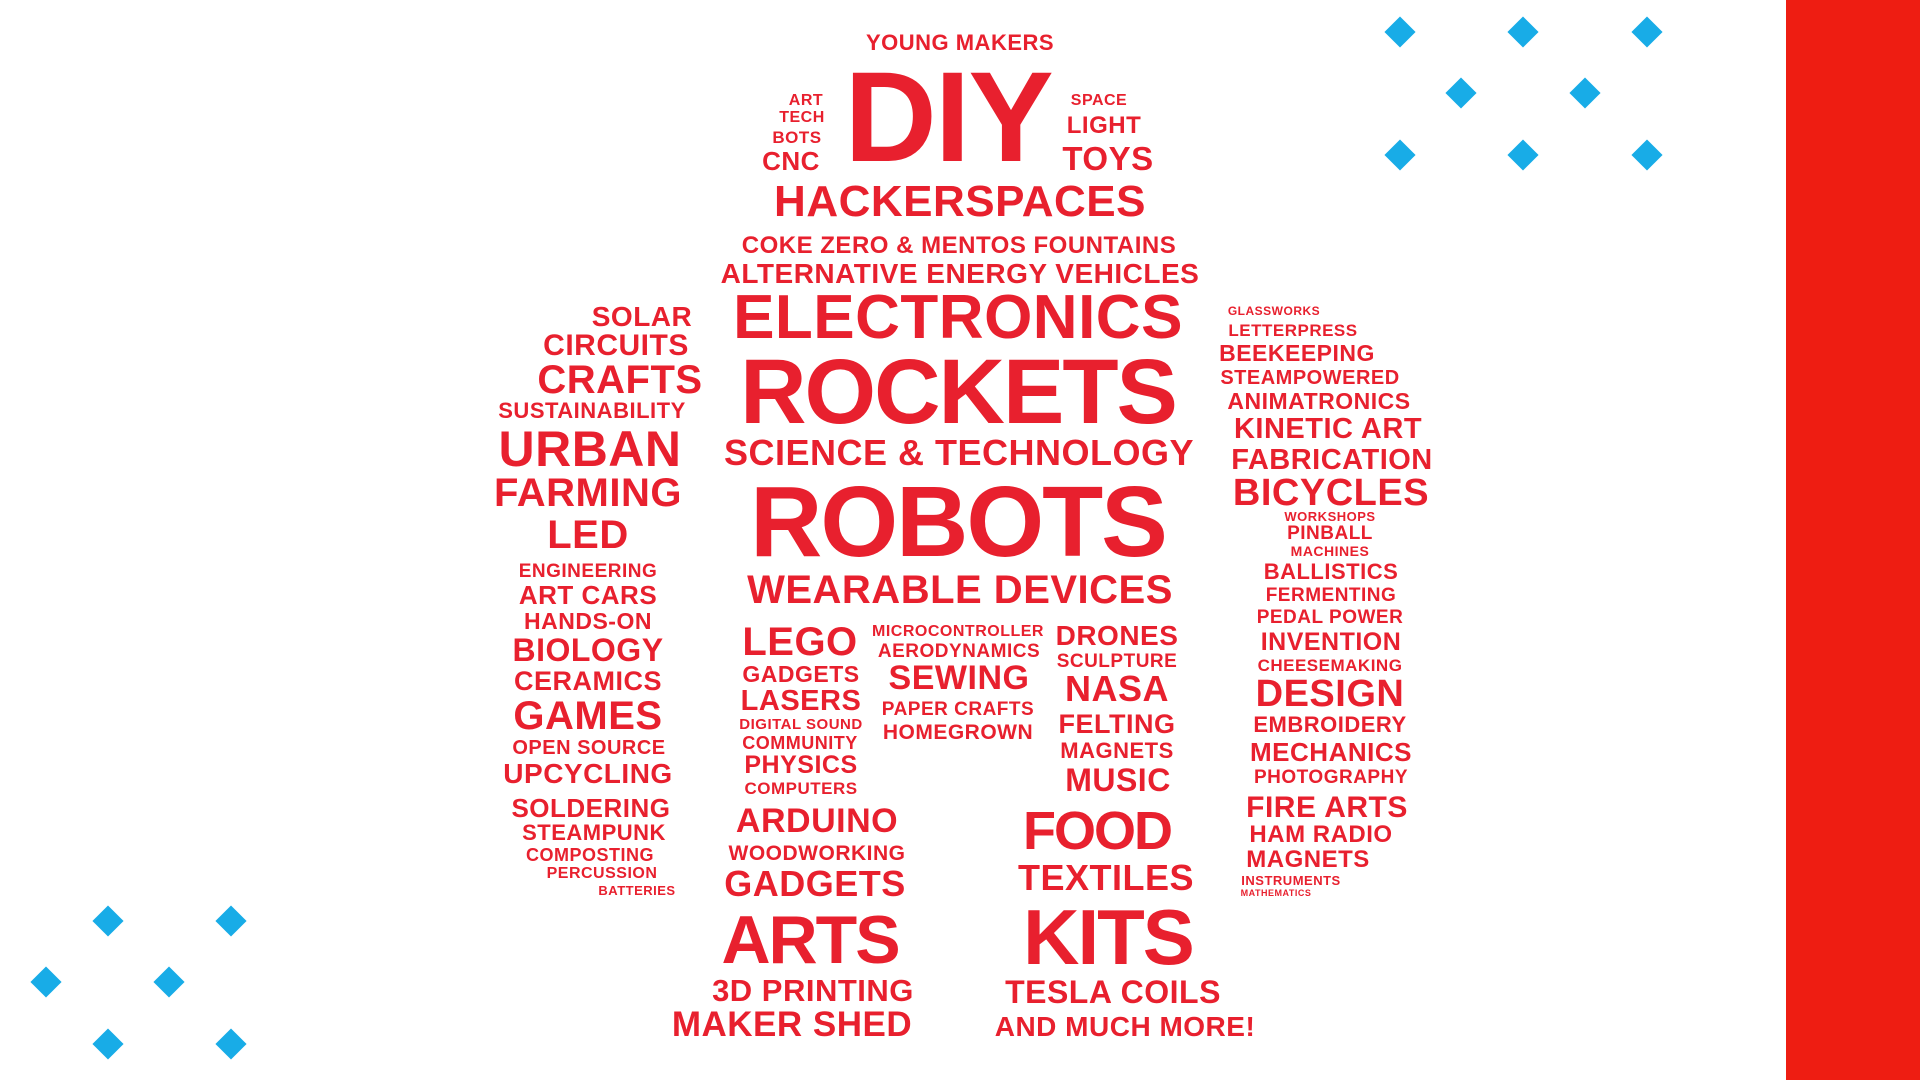 The width and height of the screenshot is (1920, 1080). I want to click on word-woodworking: WOODWORKING, so click(817, 853).